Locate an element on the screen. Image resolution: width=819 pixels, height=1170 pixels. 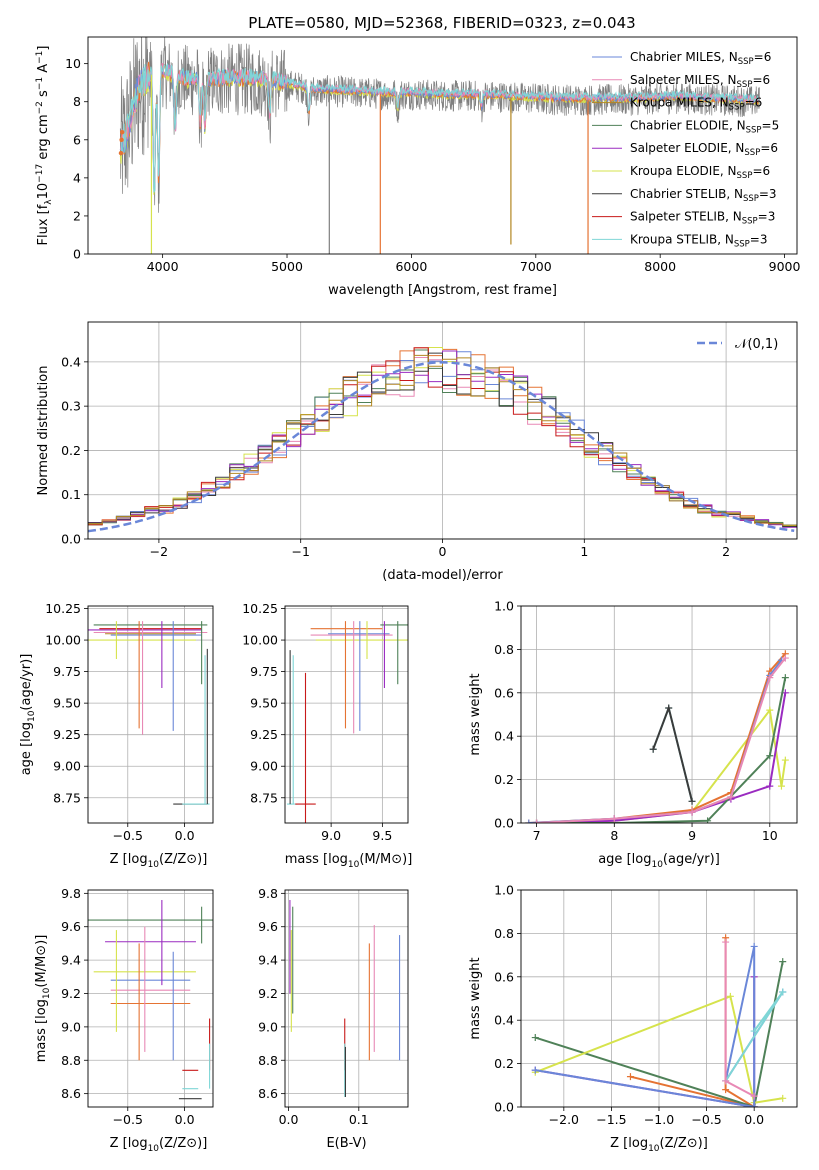
legend-text: =5 is located at coordinates (771, 125).